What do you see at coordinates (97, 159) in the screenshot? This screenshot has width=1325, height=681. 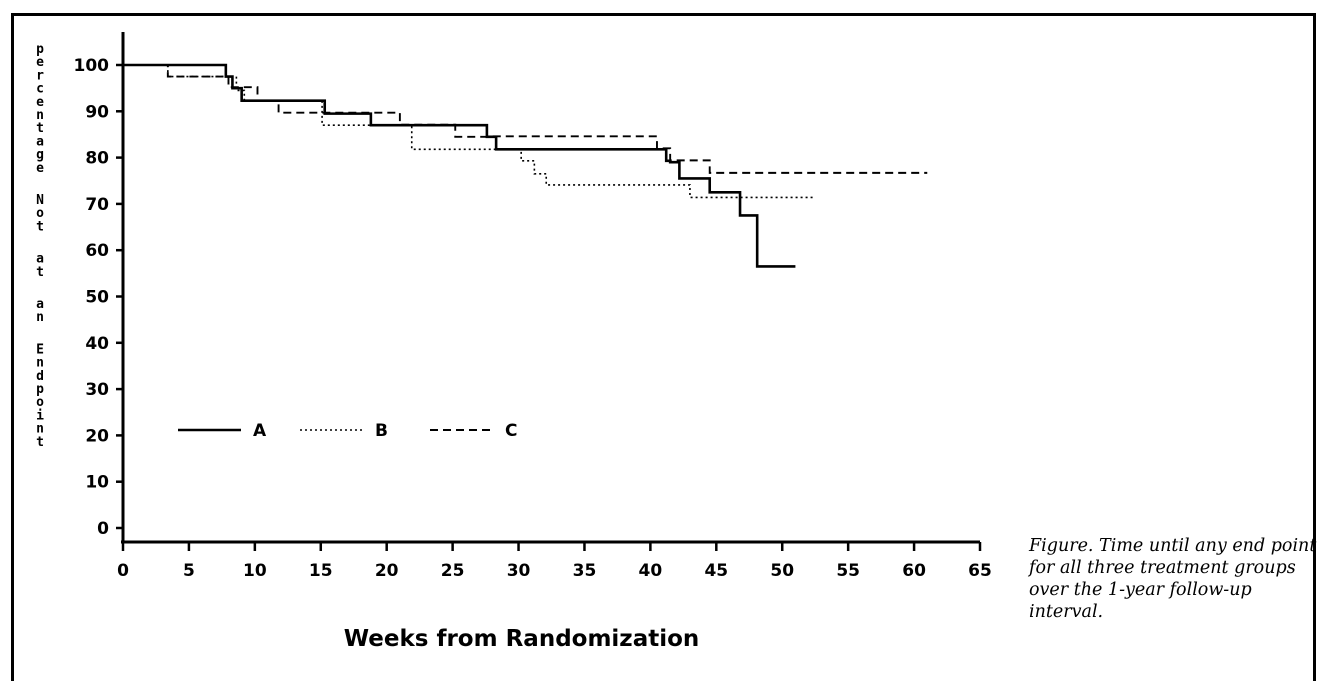 I see `y-tick-label: 80` at bounding box center [97, 159].